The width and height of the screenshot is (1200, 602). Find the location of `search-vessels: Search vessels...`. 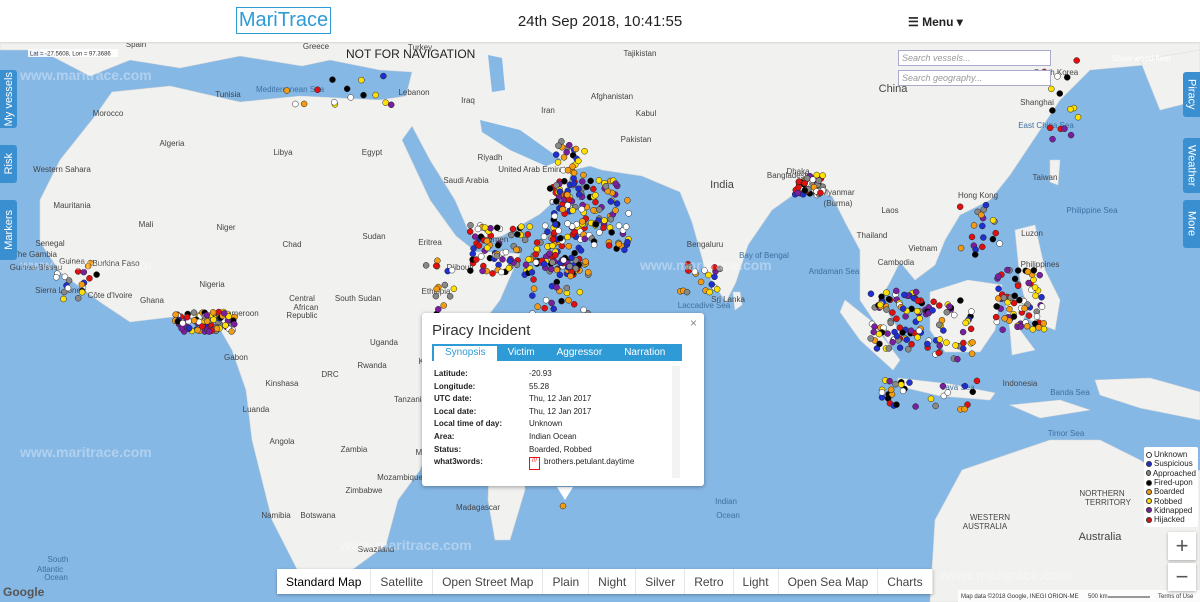

search-vessels: Search vessels... is located at coordinates (974, 58).